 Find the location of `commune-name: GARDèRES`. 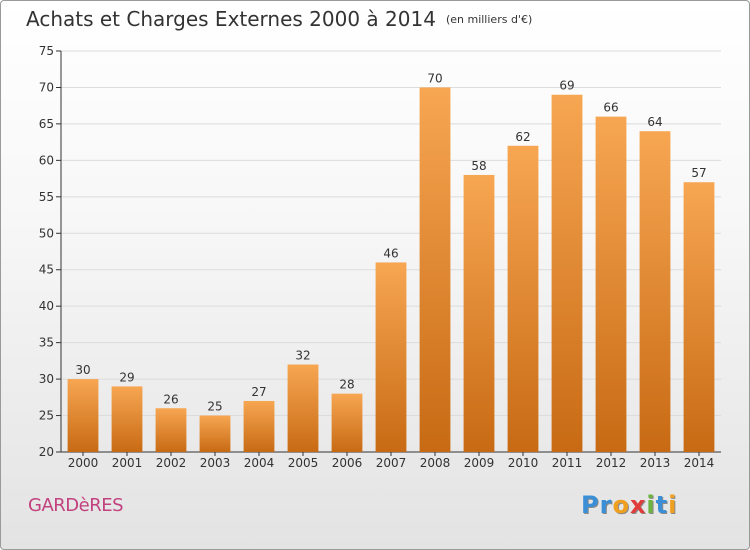

commune-name: GARDèRES is located at coordinates (76, 505).